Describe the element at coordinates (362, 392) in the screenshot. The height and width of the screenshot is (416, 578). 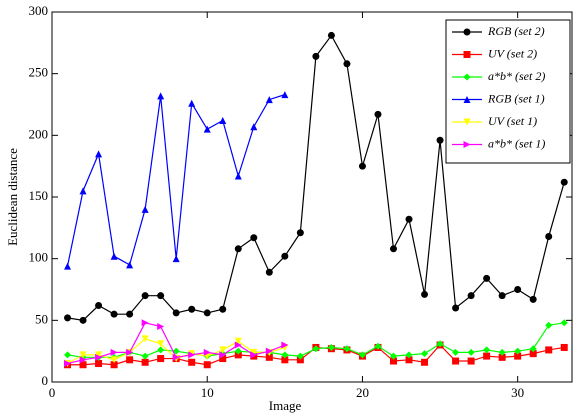
I see `x-tick-label: 20` at that location.